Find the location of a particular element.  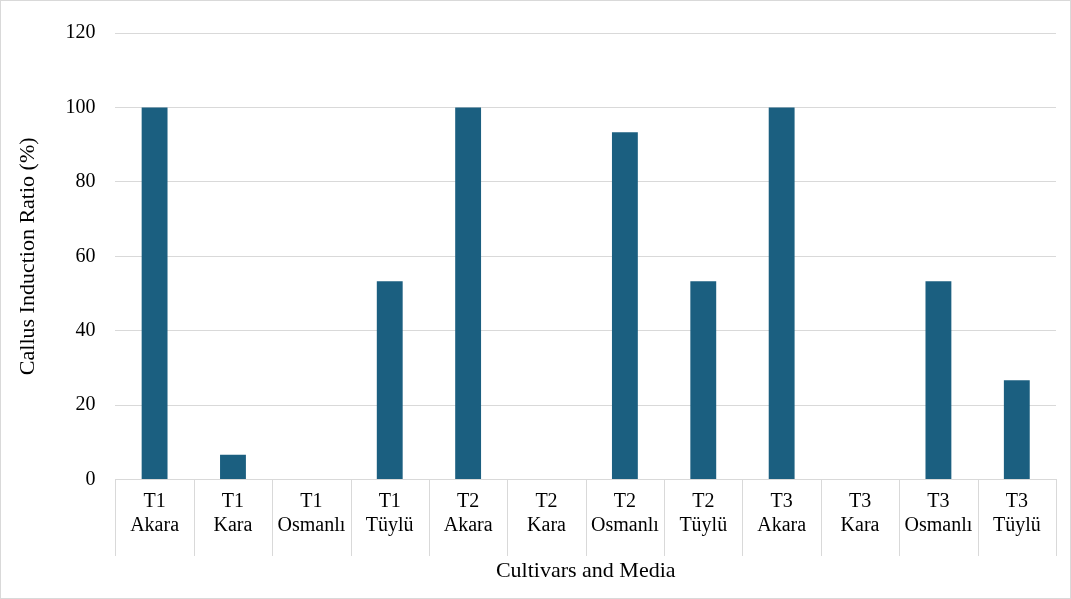

x-tick-label: T3 Osmanlı is located at coordinates (938, 511).